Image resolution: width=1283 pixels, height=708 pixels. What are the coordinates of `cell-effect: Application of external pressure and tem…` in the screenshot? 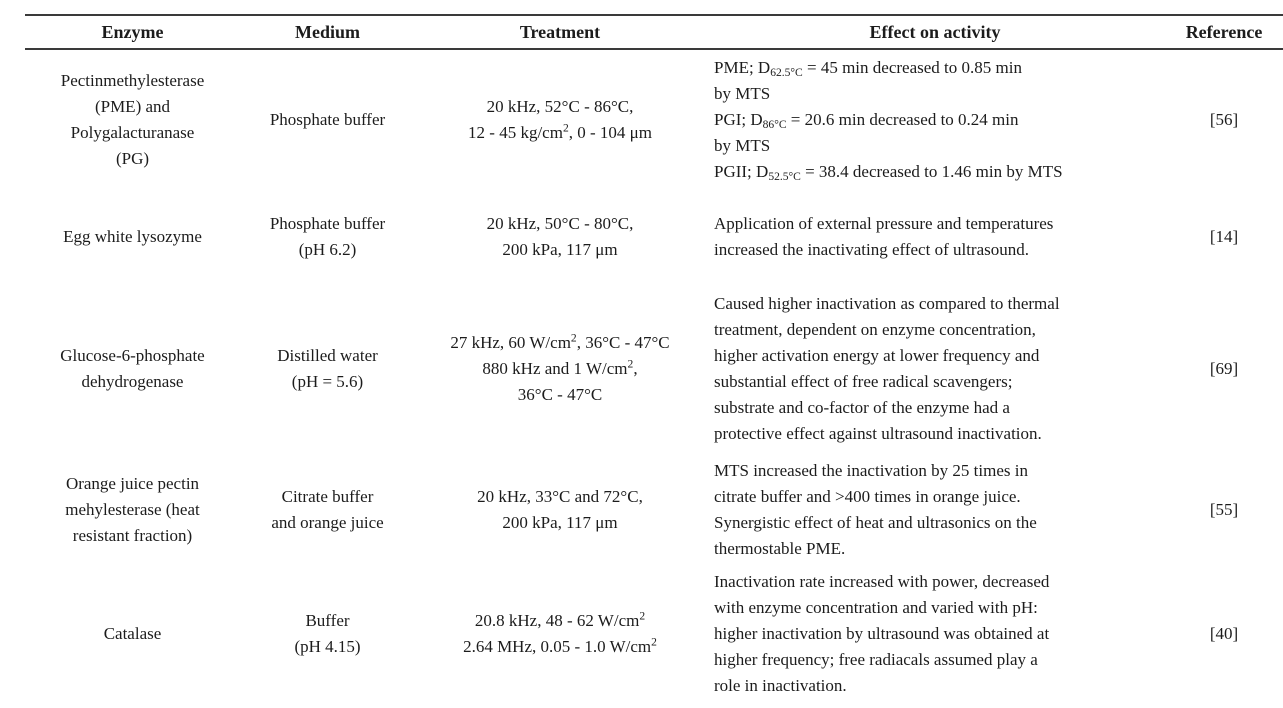 It's located at (884, 236).